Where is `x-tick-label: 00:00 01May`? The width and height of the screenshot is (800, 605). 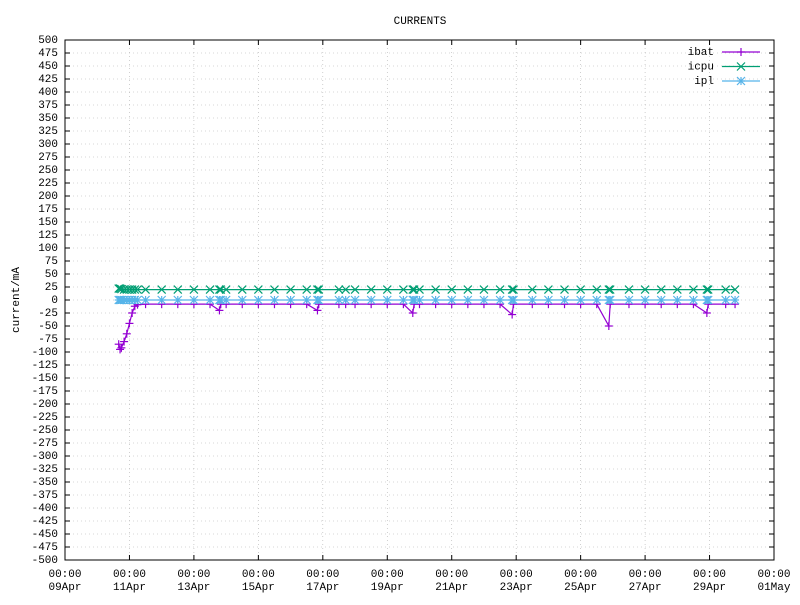
x-tick-label: 00:00 01May is located at coordinates (773, 581).